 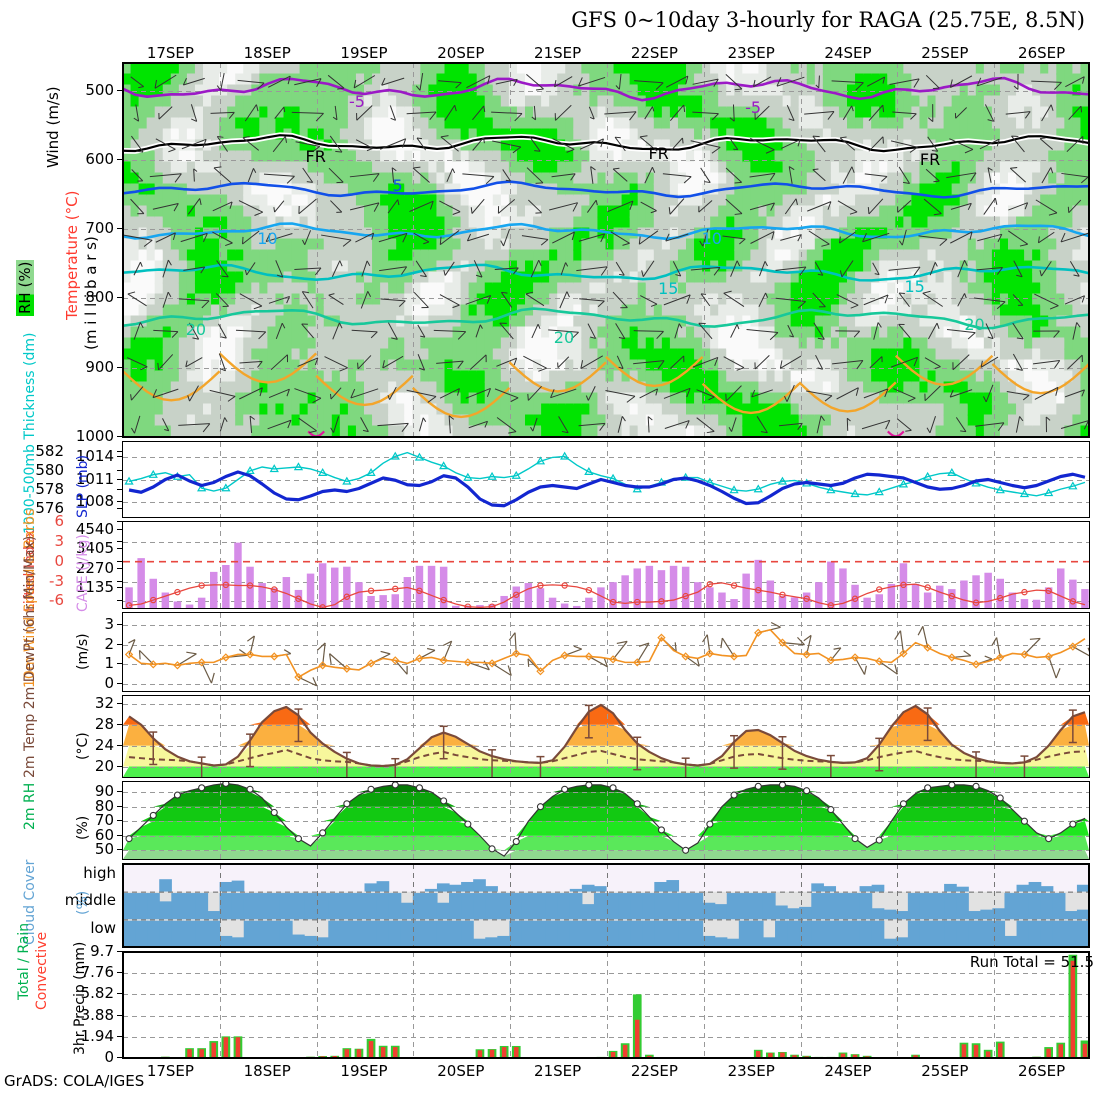 I want to click on date-label-bottom: 18SEP, so click(x=267, y=1071).